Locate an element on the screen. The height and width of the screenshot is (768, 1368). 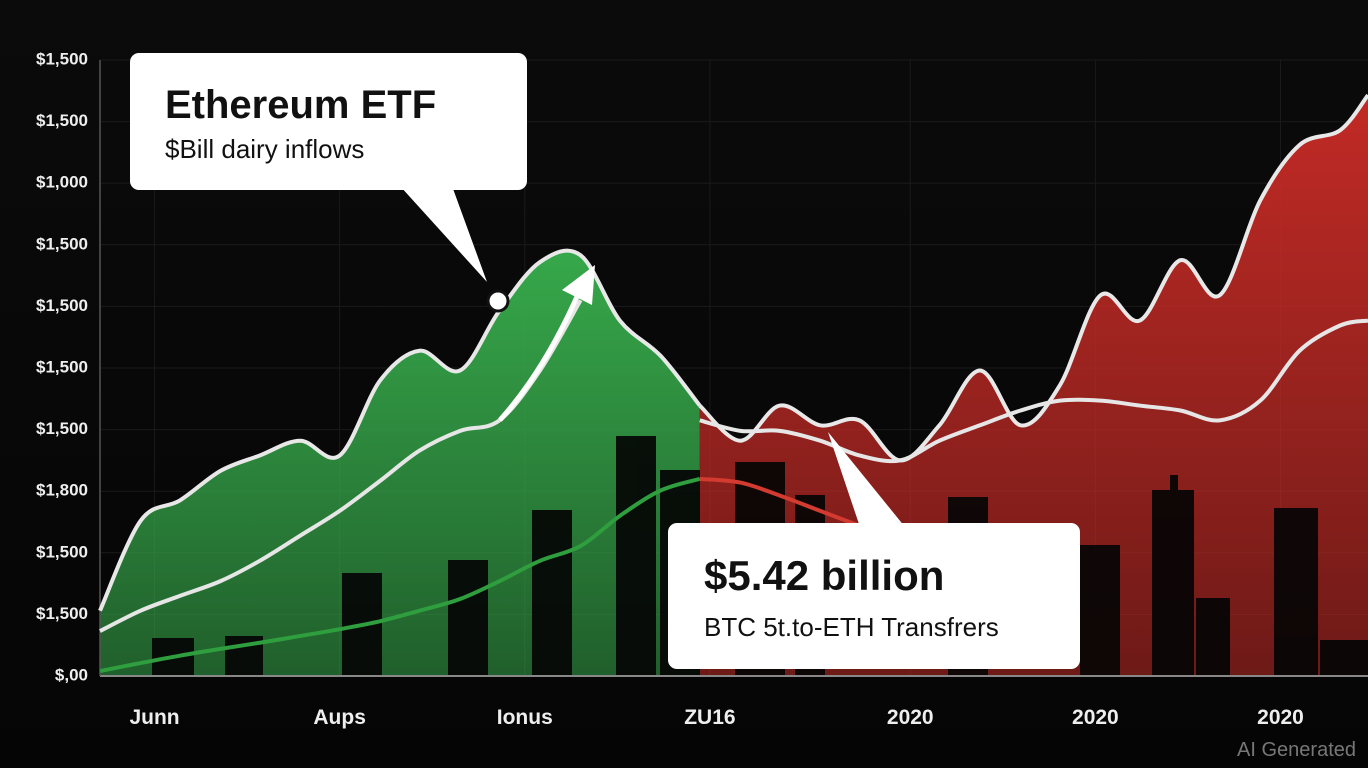
callout-text: BTC 5t.to-ETH Transfrers is located at coordinates (851, 627).